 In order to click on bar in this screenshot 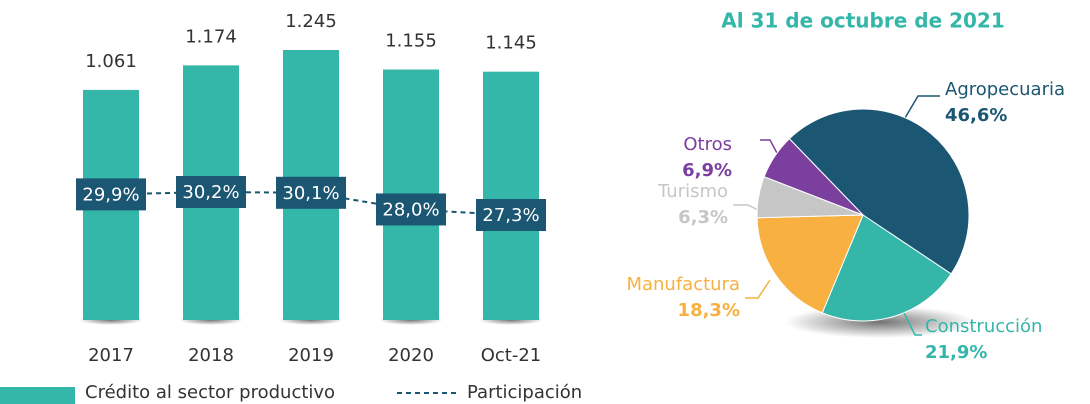, I will do `click(511, 196)`.